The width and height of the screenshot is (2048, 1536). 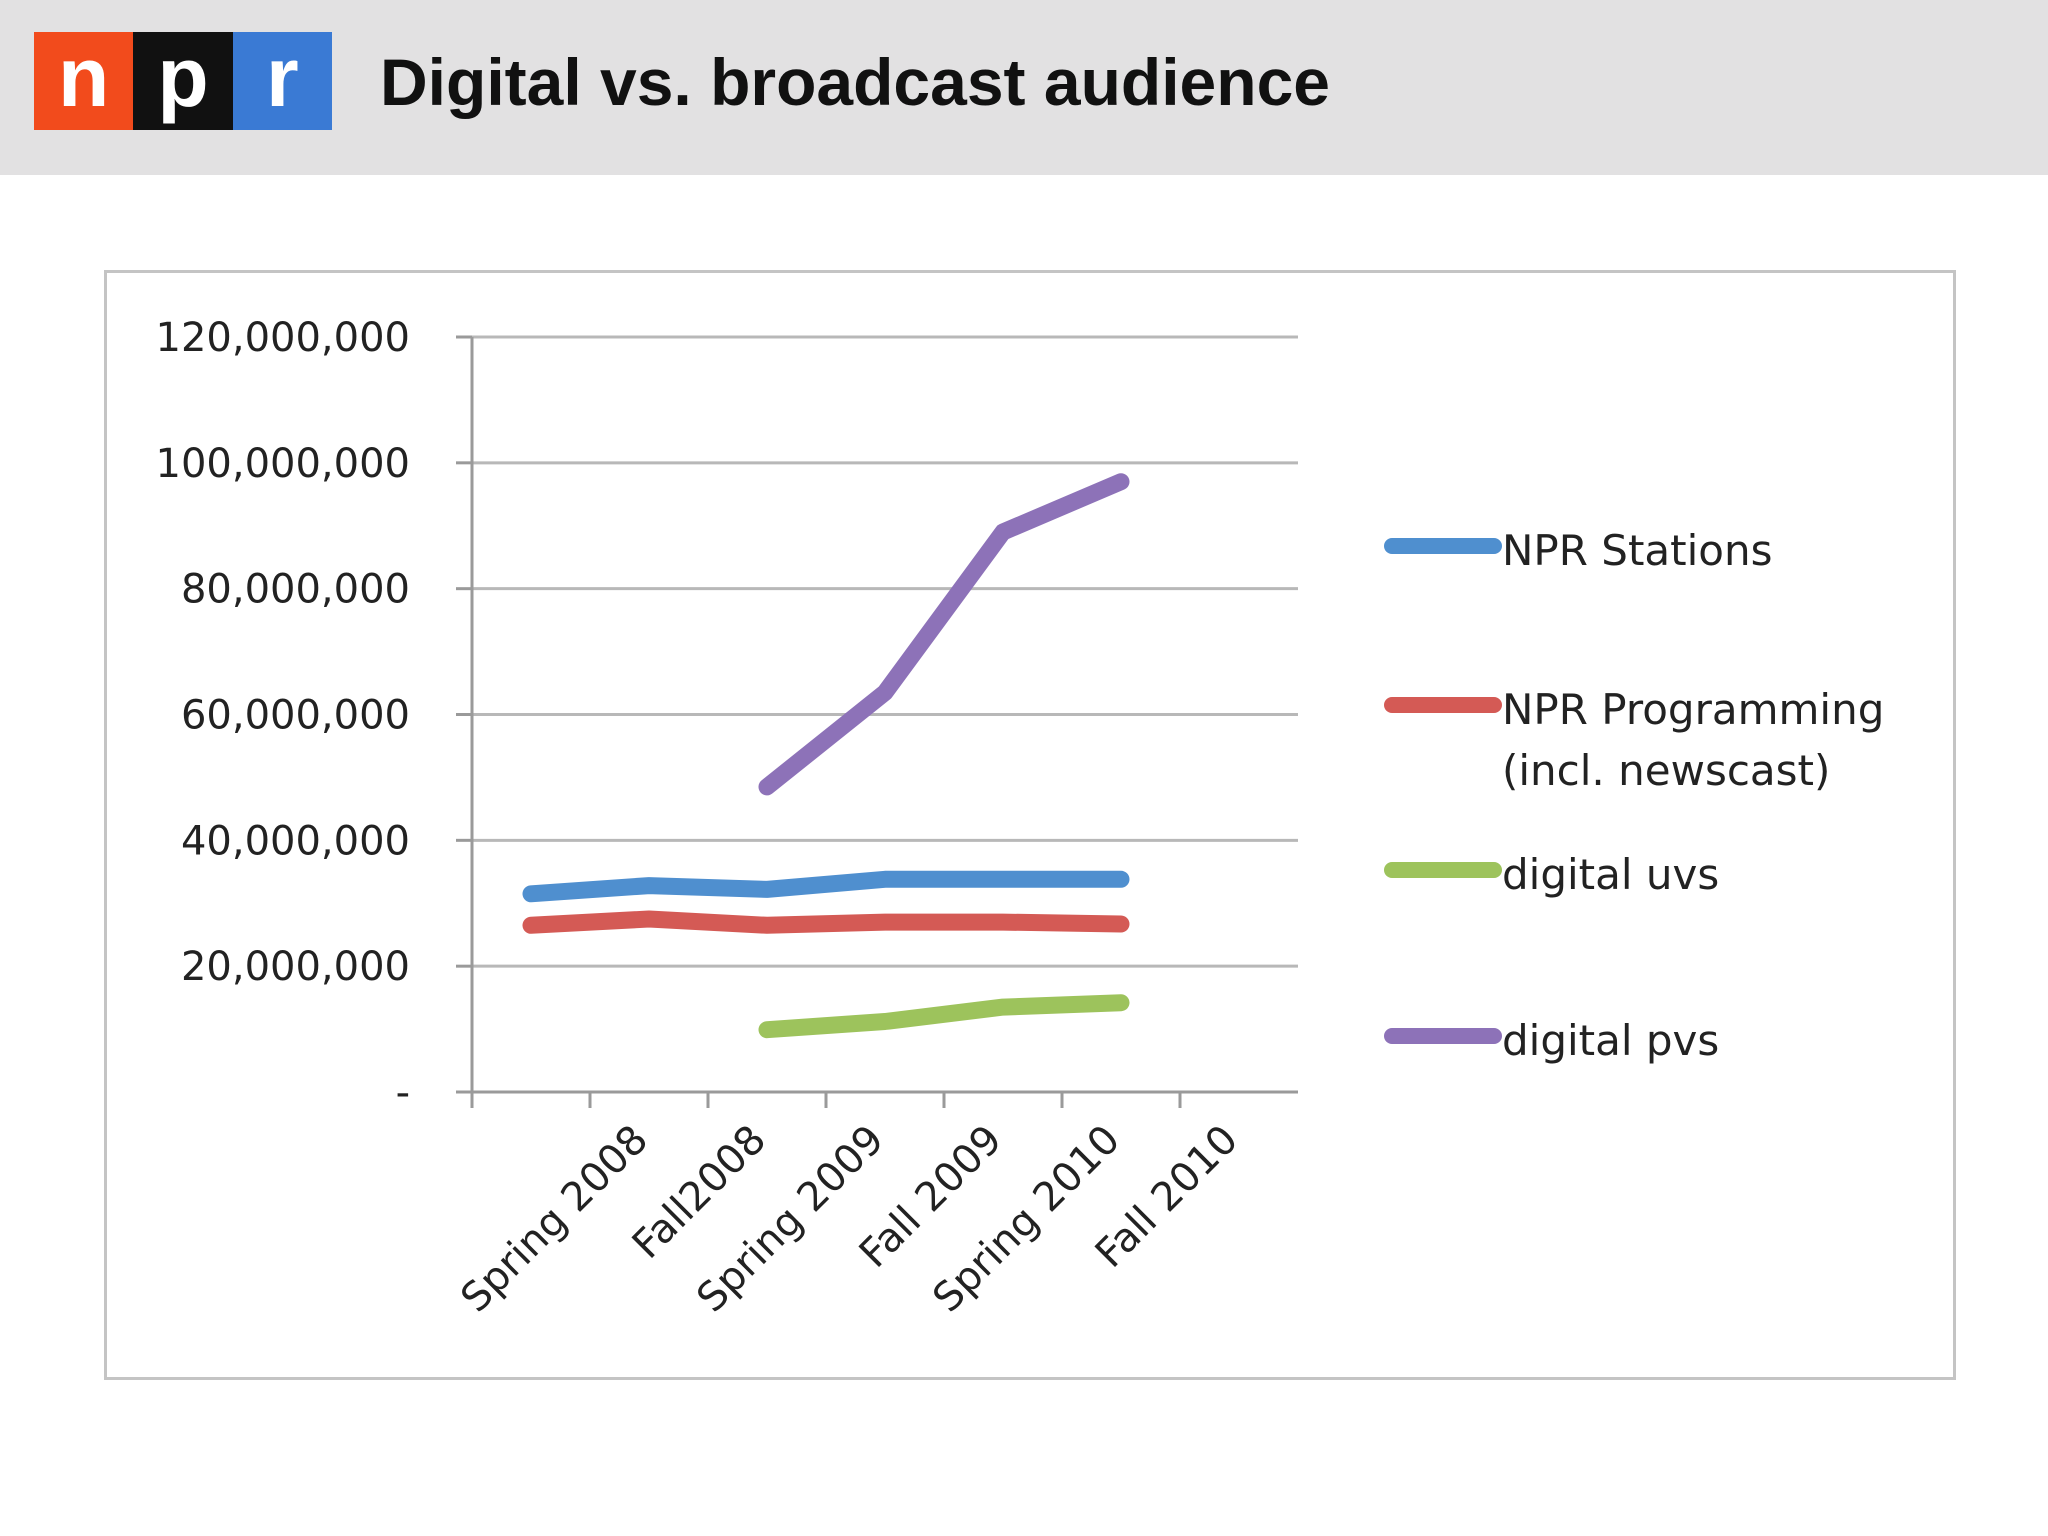 I want to click on y-tick-label: 20,000,000, so click(x=295, y=967).